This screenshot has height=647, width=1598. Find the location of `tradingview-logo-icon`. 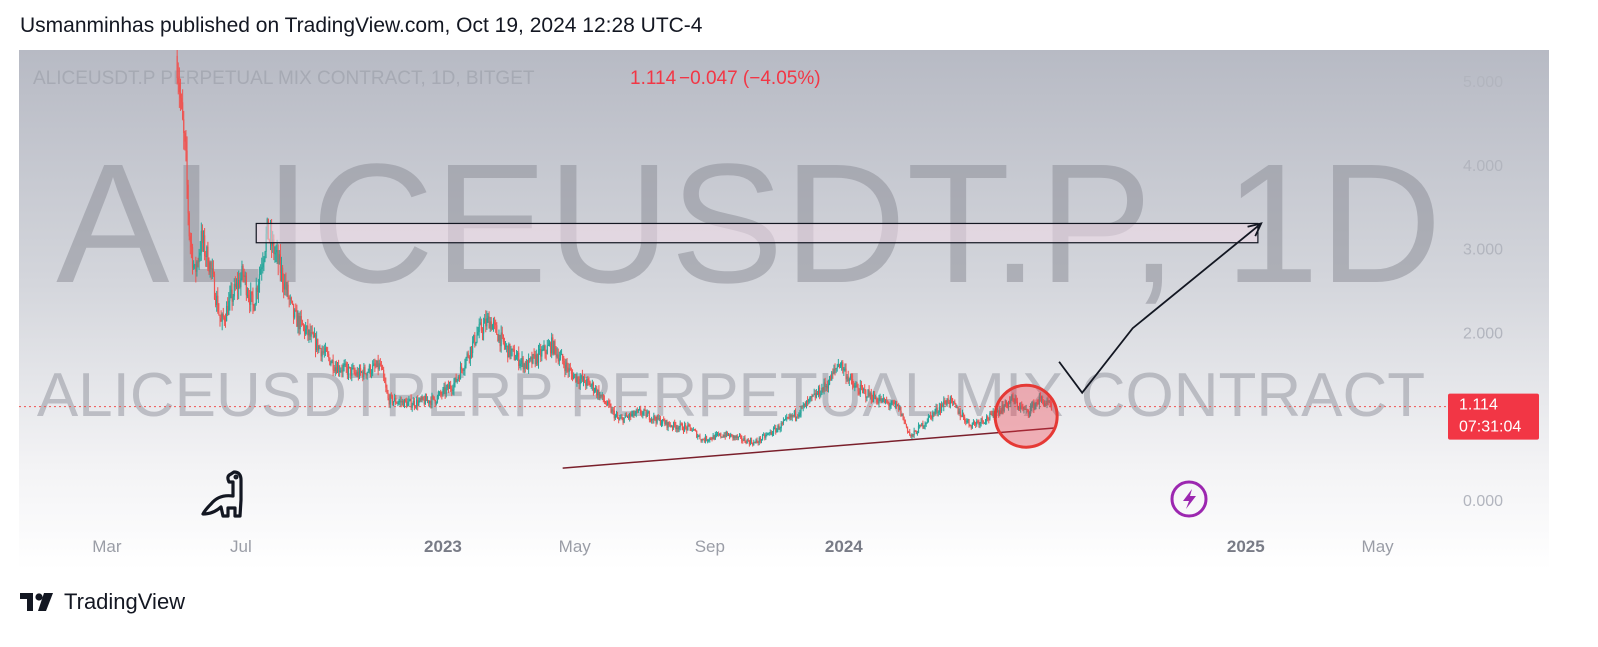

tradingview-logo-icon is located at coordinates (38, 602).